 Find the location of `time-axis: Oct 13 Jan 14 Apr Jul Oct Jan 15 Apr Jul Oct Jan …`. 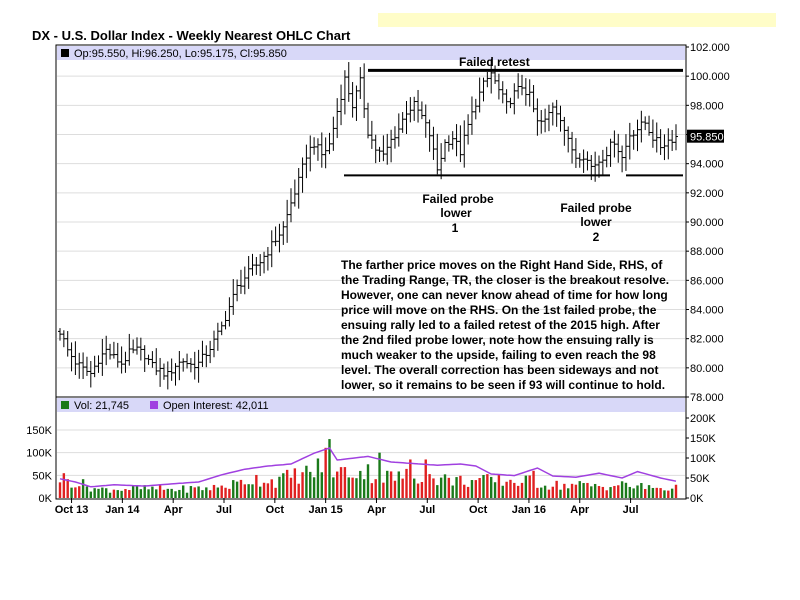

time-axis: Oct 13 Jan 14 Apr Jul Oct Jan 15 Apr Jul Oct Jan … is located at coordinates (347, 507).